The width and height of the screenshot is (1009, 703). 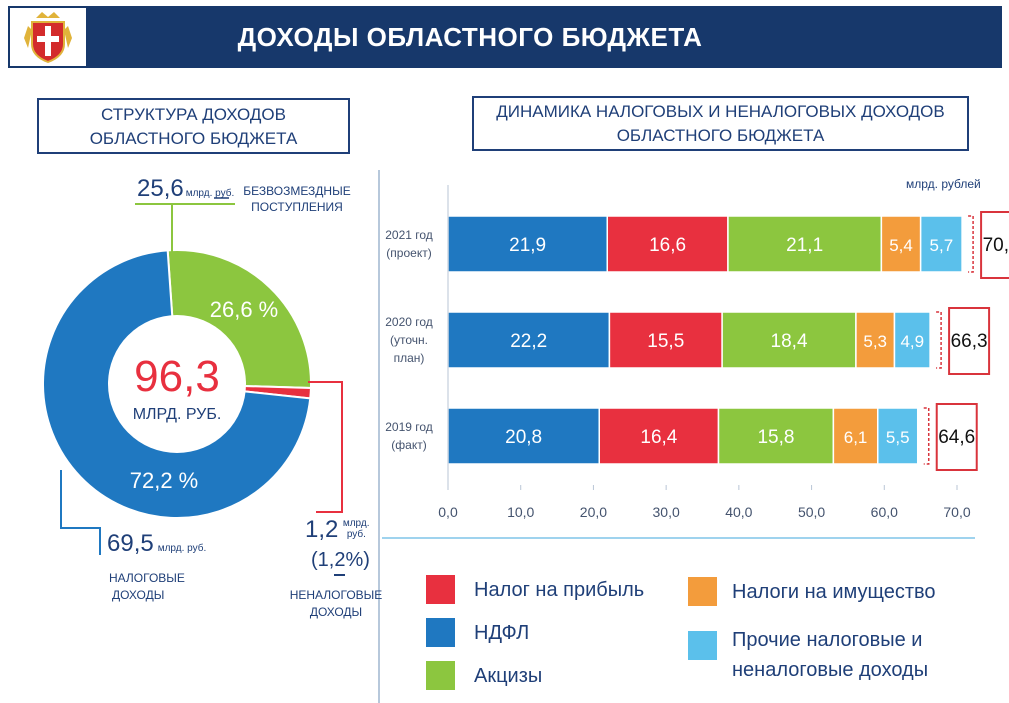 I want to click on bar-label-other: 5,5, so click(x=898, y=437).